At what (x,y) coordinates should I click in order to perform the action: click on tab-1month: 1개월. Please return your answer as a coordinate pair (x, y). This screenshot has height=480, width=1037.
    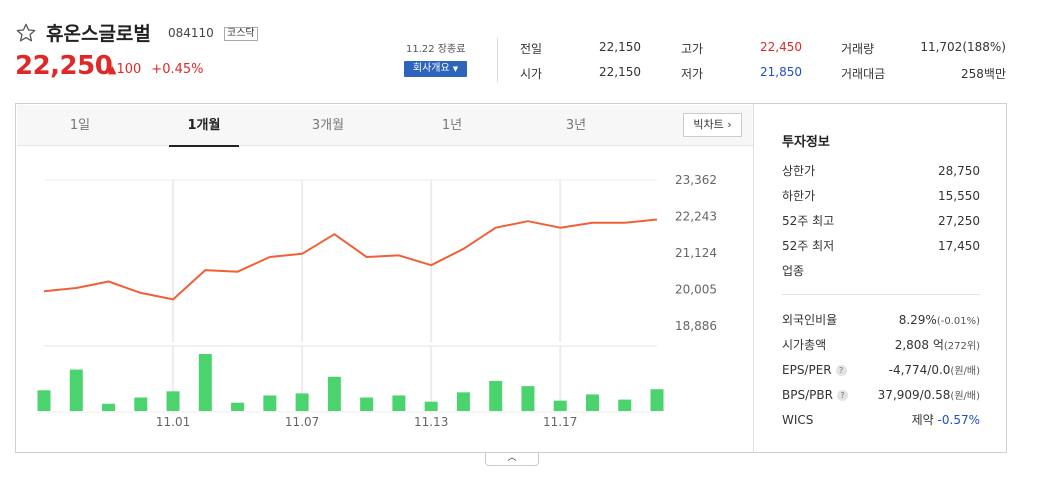
    Looking at the image, I should click on (204, 126).